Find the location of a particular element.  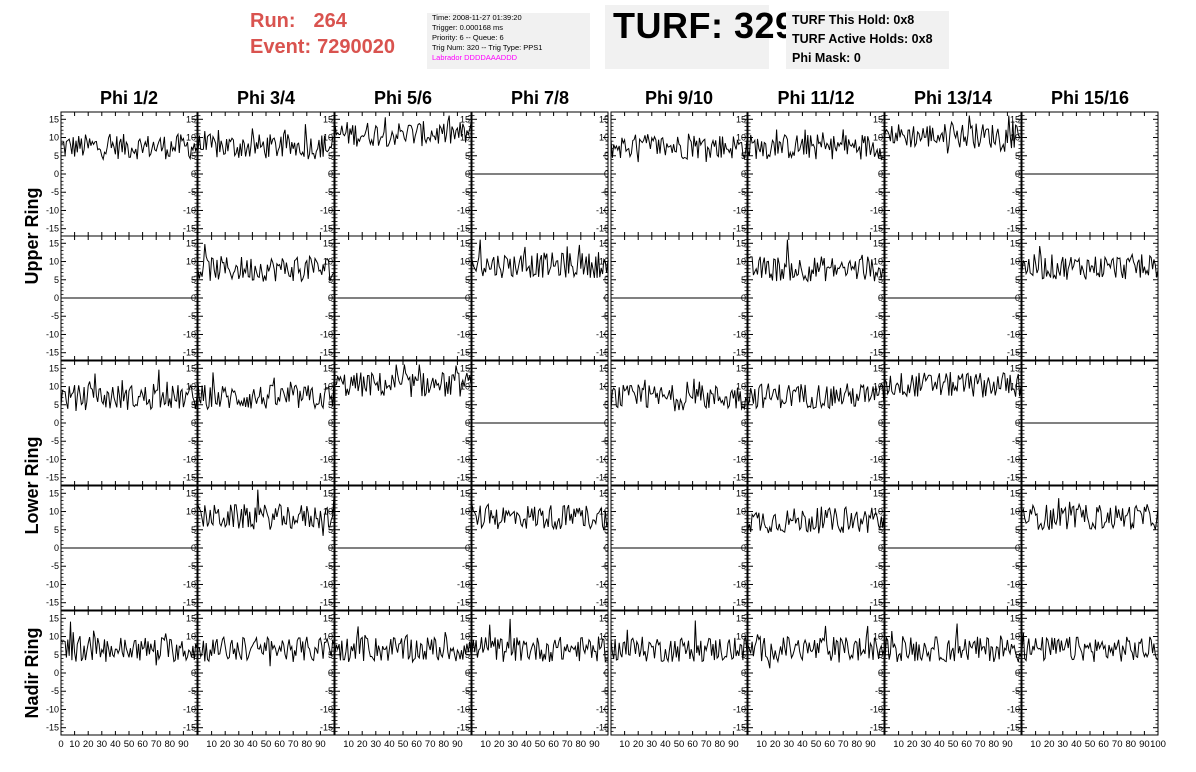

x-tick-label: 70 is located at coordinates (1117, 744).